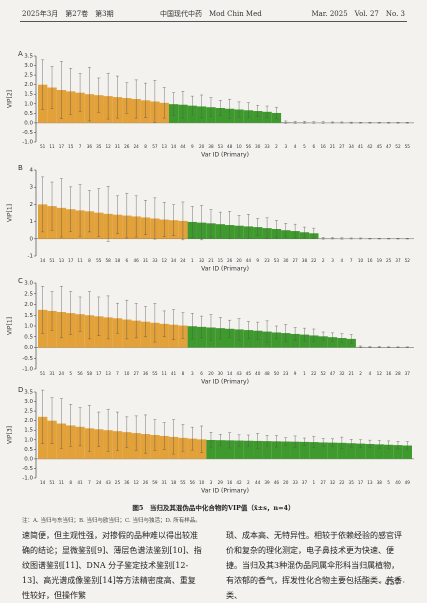 The height and width of the screenshot is (603, 427). Describe the element at coordinates (277, 373) in the screenshot. I see `x-tick-label: 50` at that location.